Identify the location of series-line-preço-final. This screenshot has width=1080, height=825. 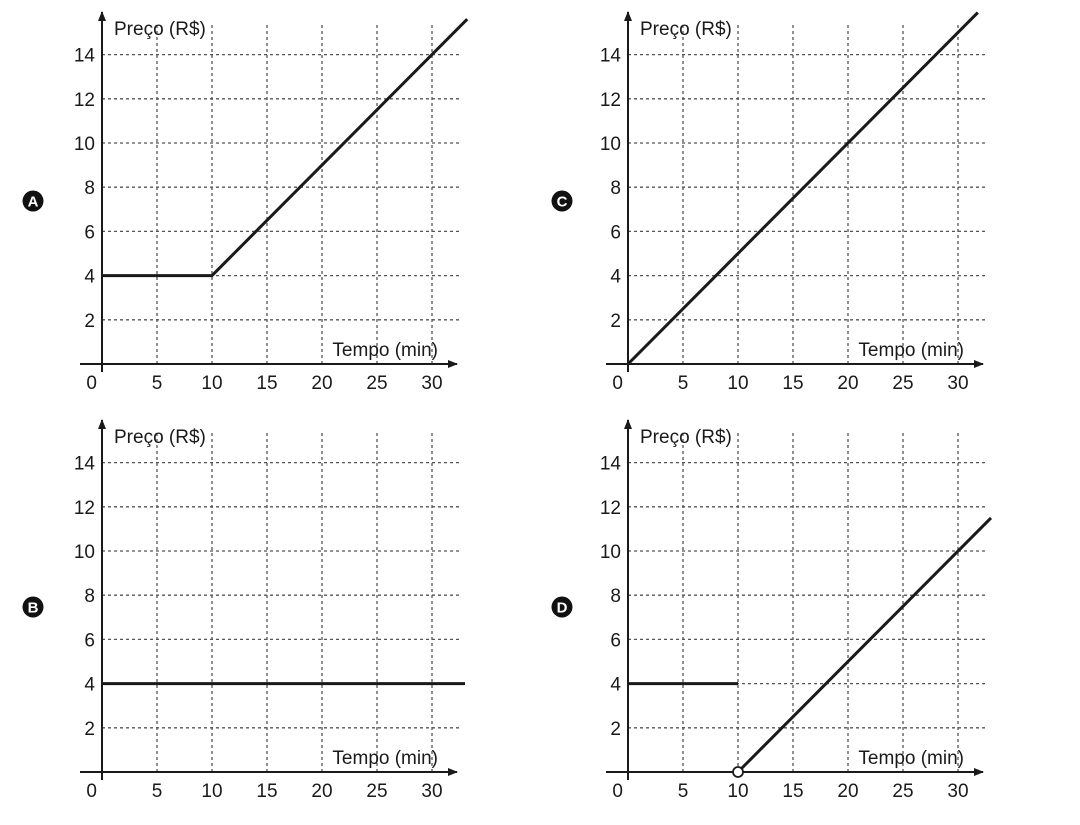
(864, 645).